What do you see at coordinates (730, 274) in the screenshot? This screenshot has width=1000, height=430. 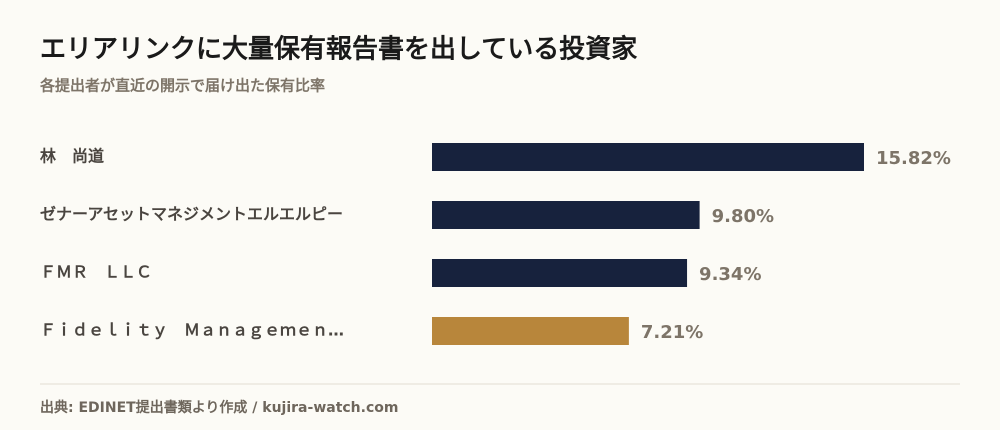 I see `value-label: 9.34%` at bounding box center [730, 274].